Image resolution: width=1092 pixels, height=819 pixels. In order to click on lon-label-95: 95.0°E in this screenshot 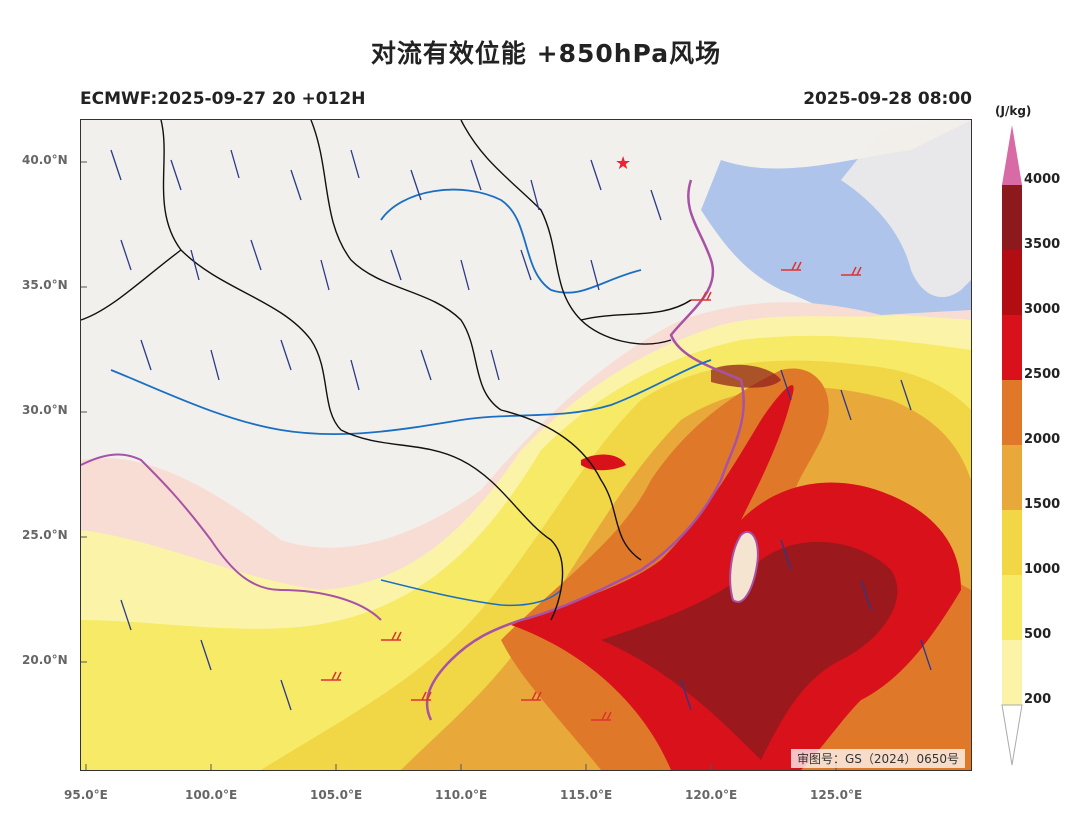, I will do `click(86, 795)`.